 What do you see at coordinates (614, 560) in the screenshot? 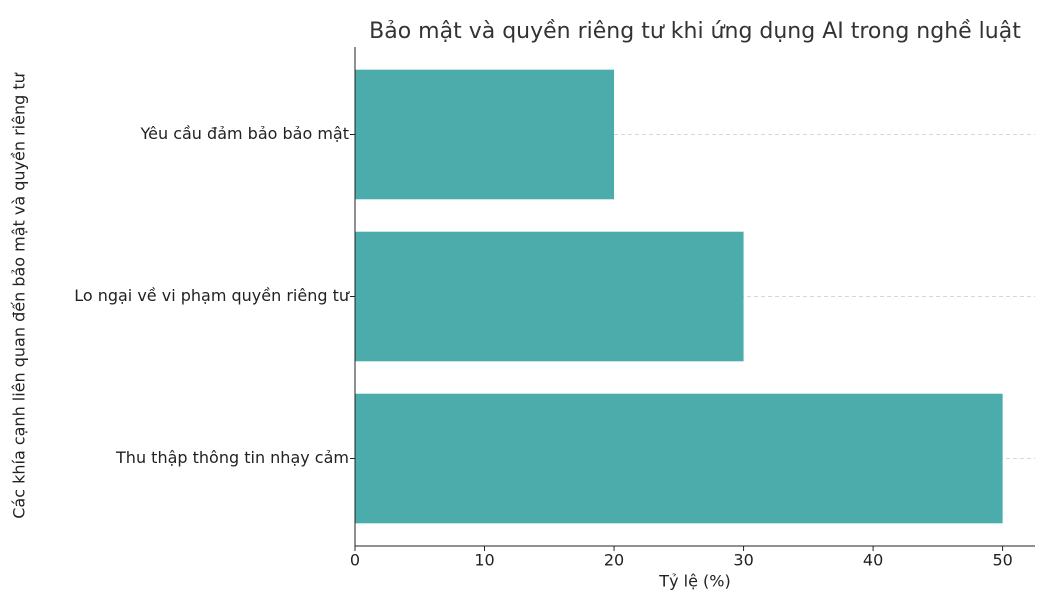
I see `x-tick-label: 20` at bounding box center [614, 560].